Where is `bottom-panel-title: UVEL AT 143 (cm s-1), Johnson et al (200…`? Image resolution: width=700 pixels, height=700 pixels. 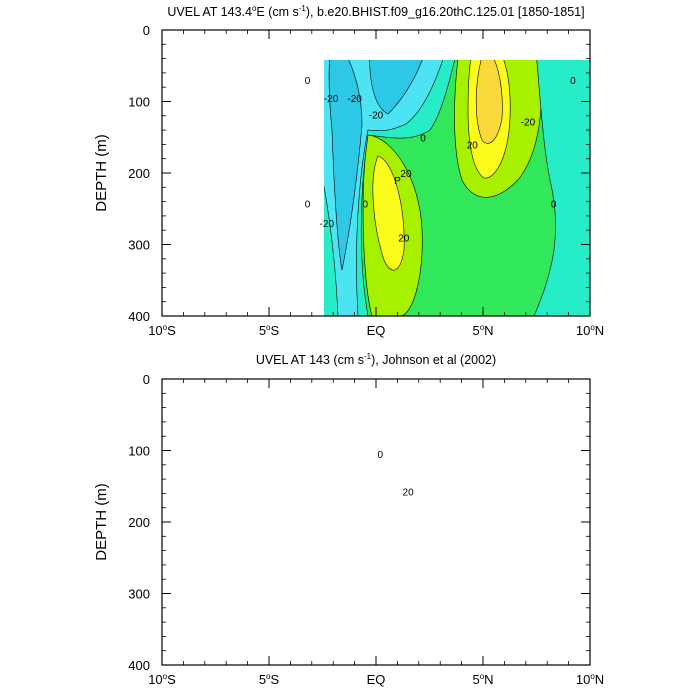
bottom-panel-title: UVEL AT 143 (cm s-1), Johnson et al (200… is located at coordinates (376, 359).